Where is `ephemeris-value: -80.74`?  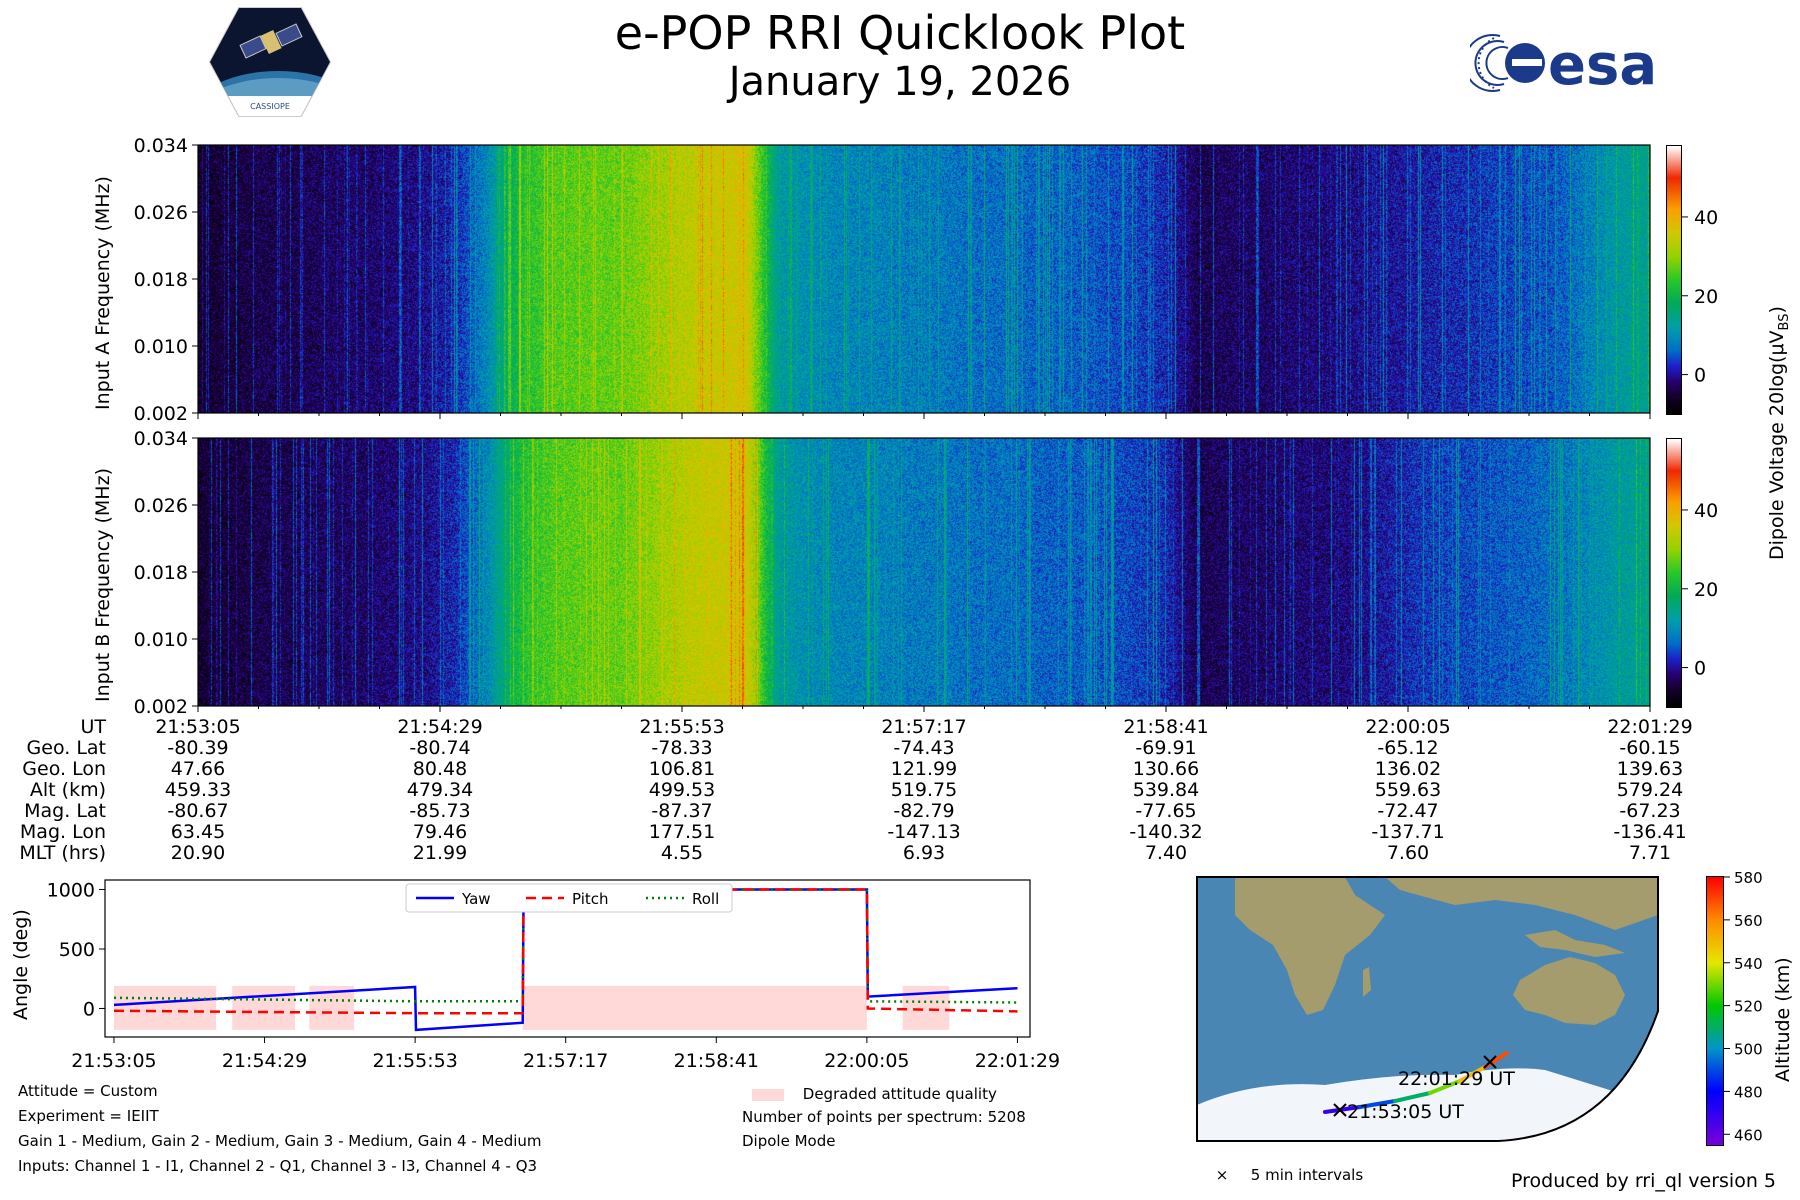
ephemeris-value: -80.74 is located at coordinates (440, 748).